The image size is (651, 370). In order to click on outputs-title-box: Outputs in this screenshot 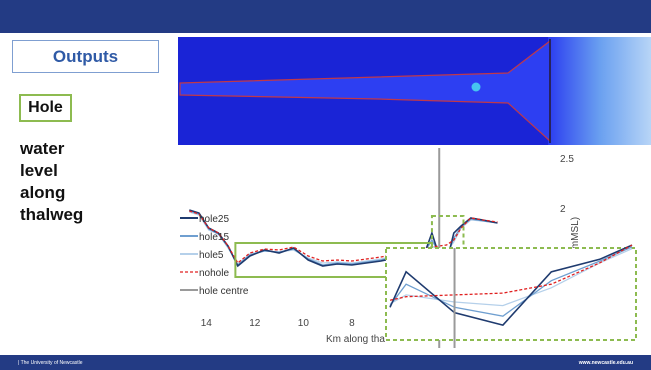, I will do `click(85, 56)`.